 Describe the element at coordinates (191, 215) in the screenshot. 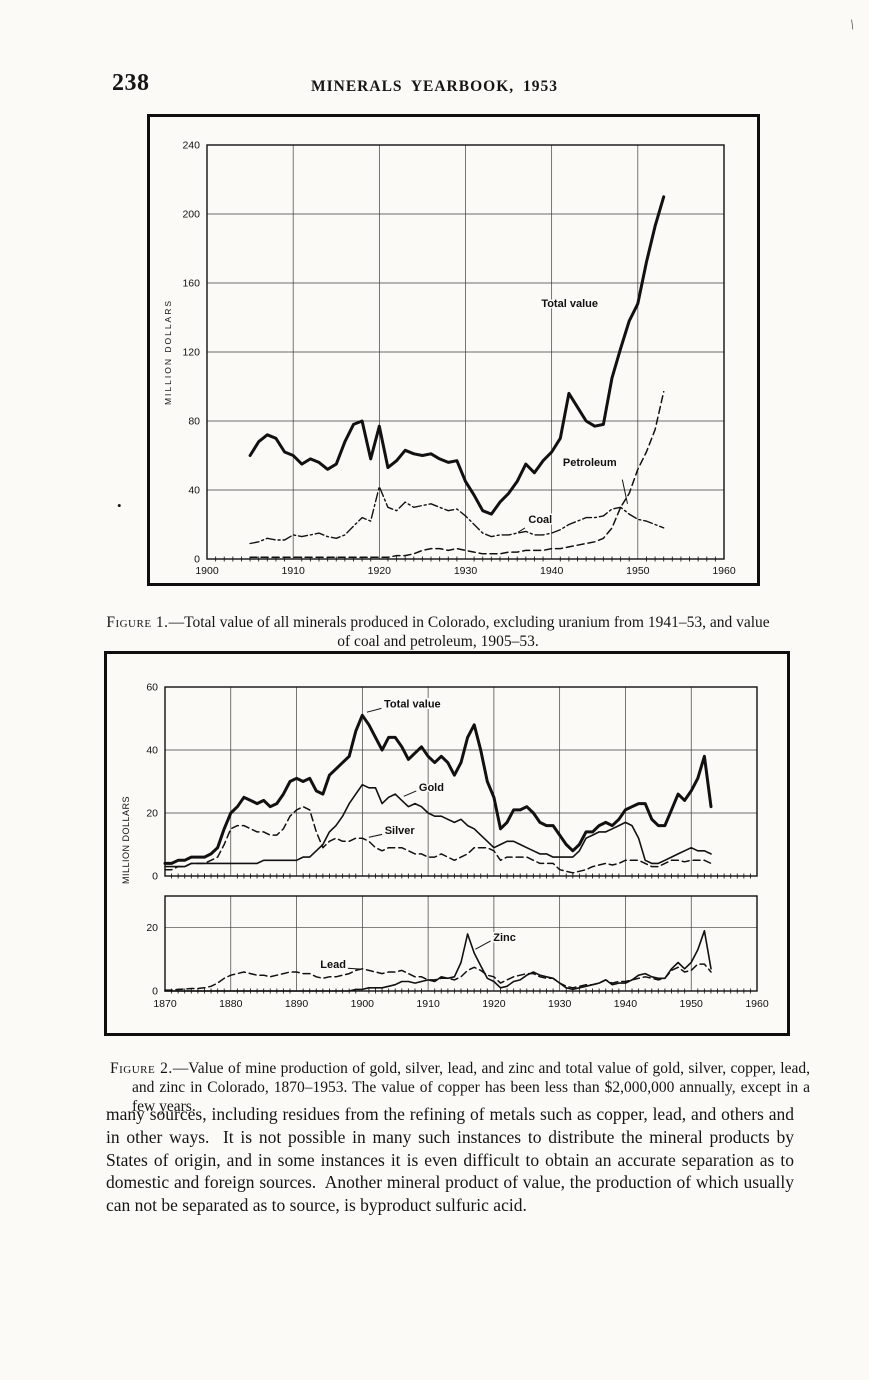

I see `y-tick-label: 200` at that location.